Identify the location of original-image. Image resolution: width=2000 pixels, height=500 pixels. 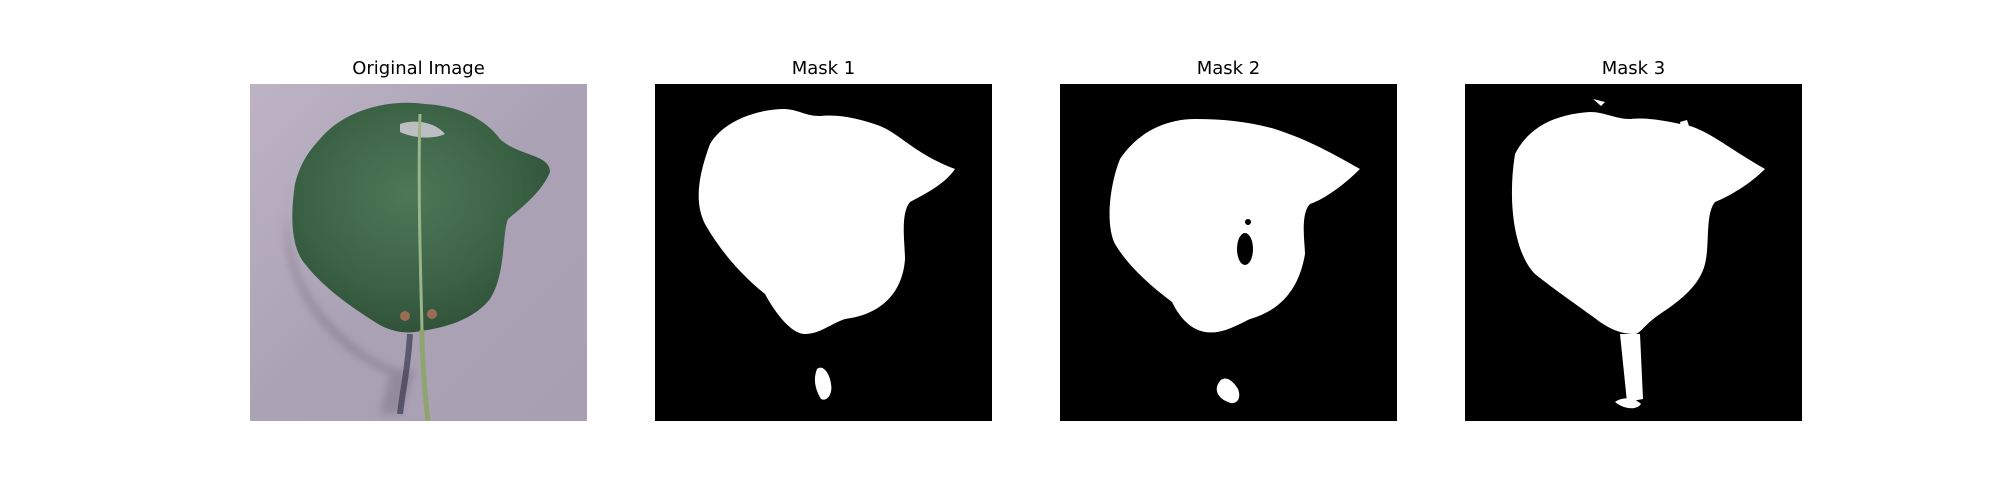
(418, 252).